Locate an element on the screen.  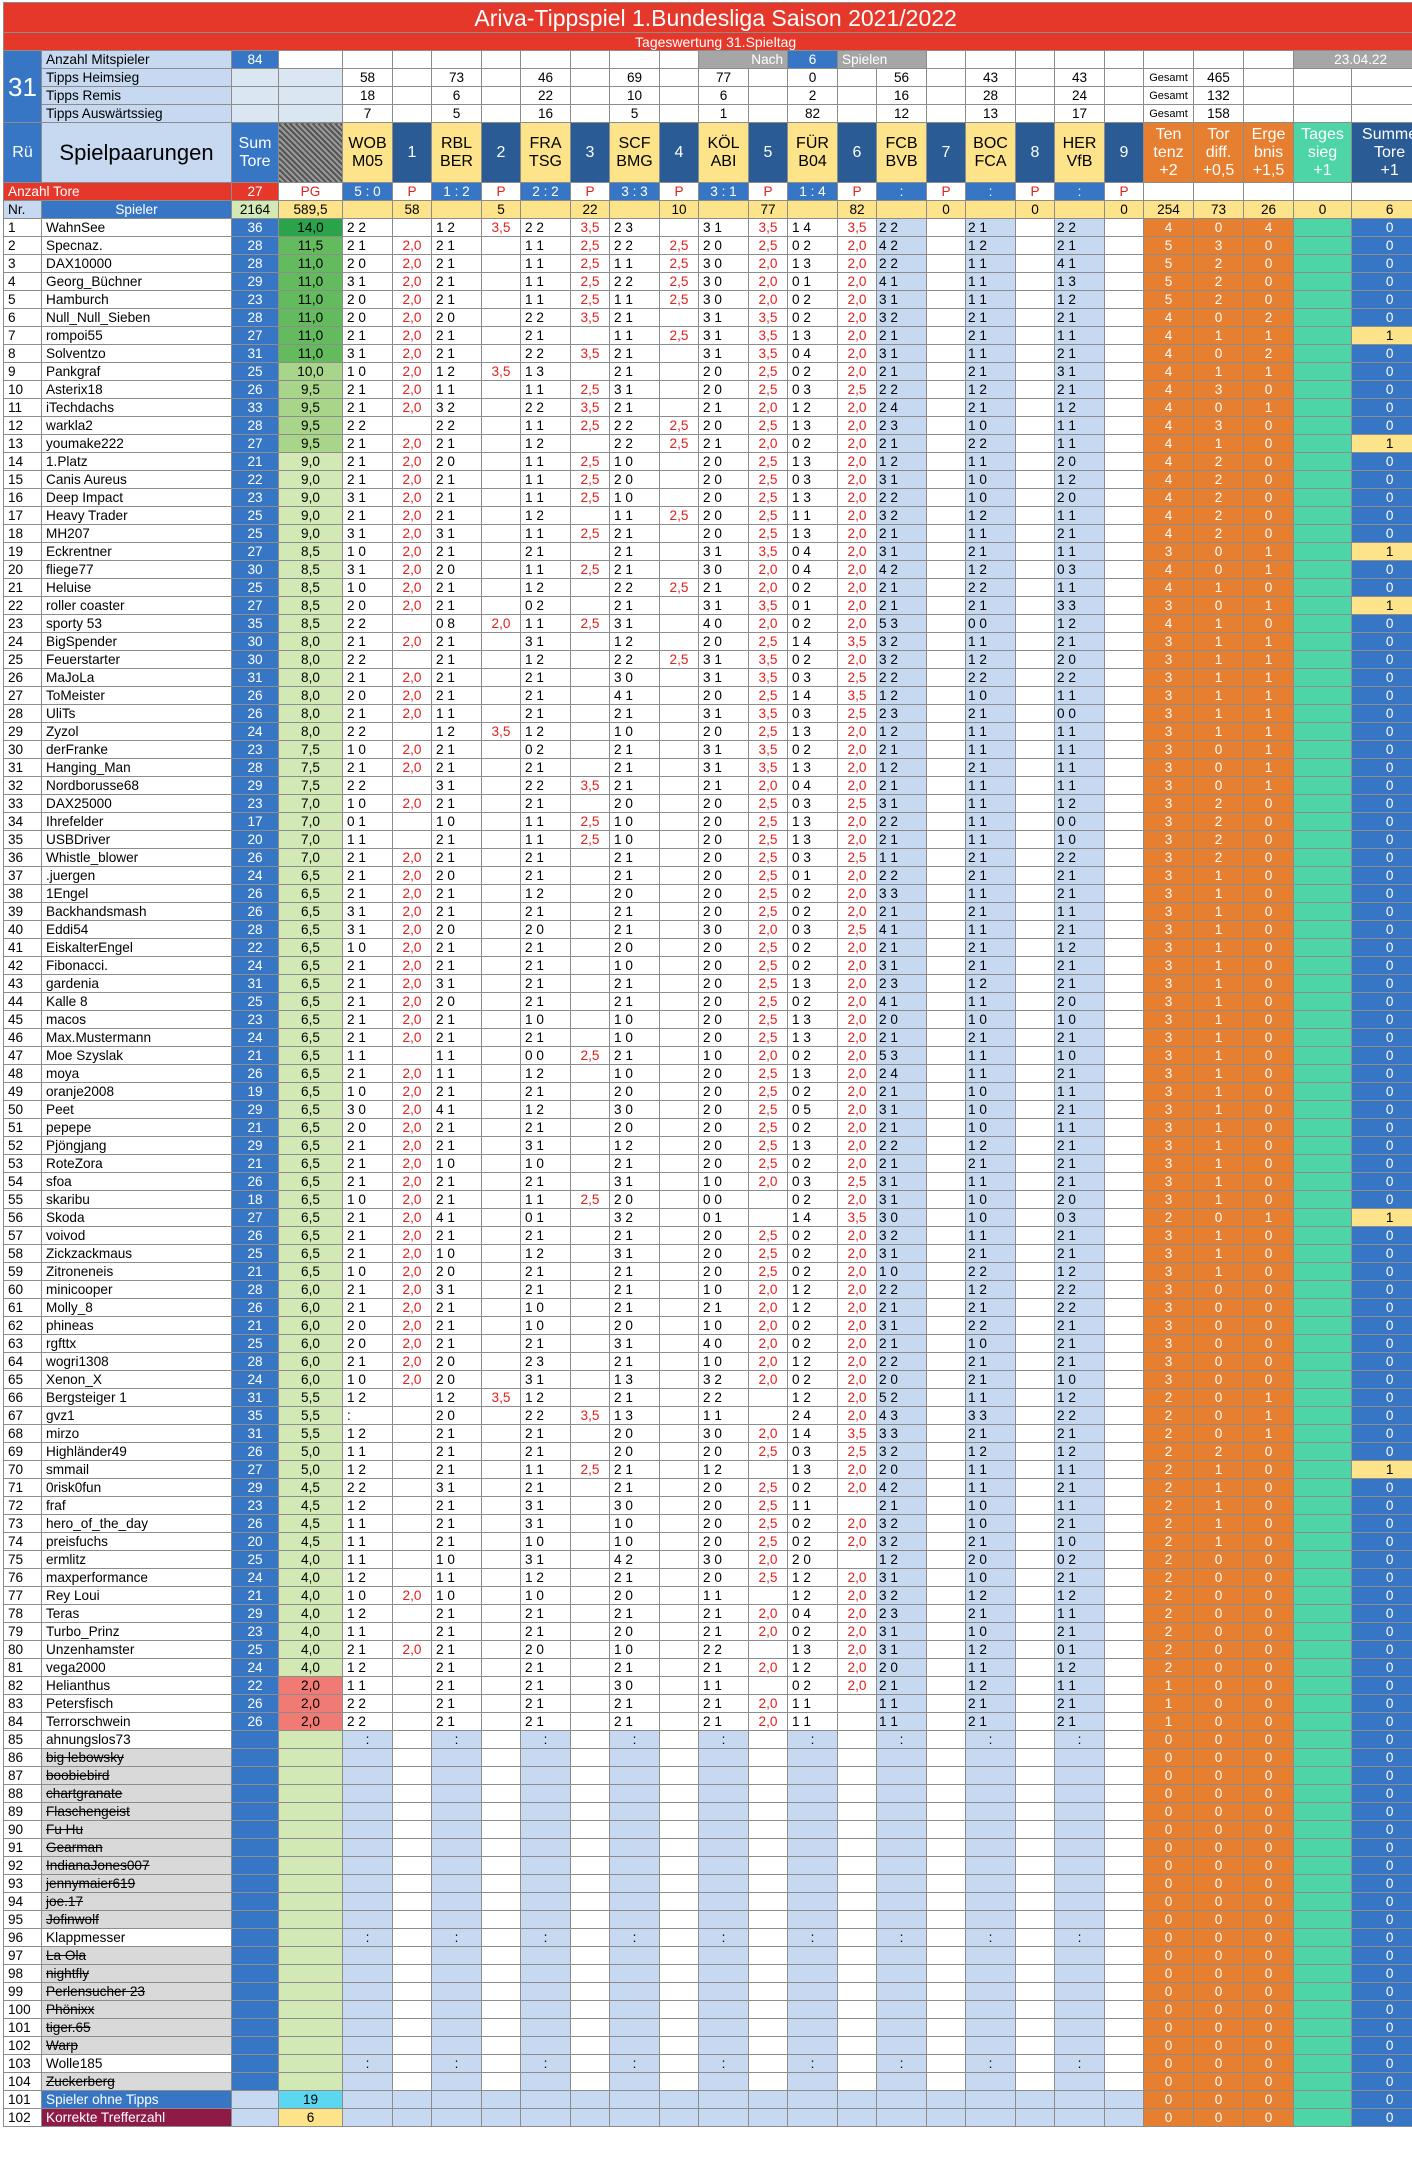
stats-value: 16 is located at coordinates (901, 95).